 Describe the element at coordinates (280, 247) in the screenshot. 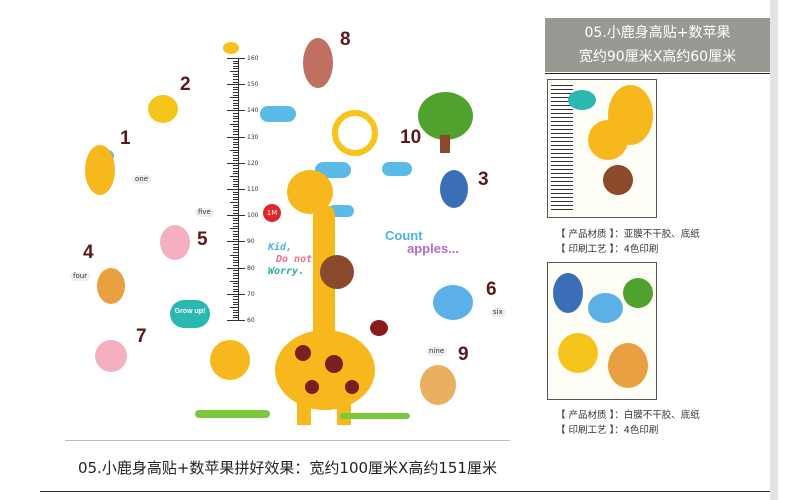

I see `slogan-line: Kid,` at that location.